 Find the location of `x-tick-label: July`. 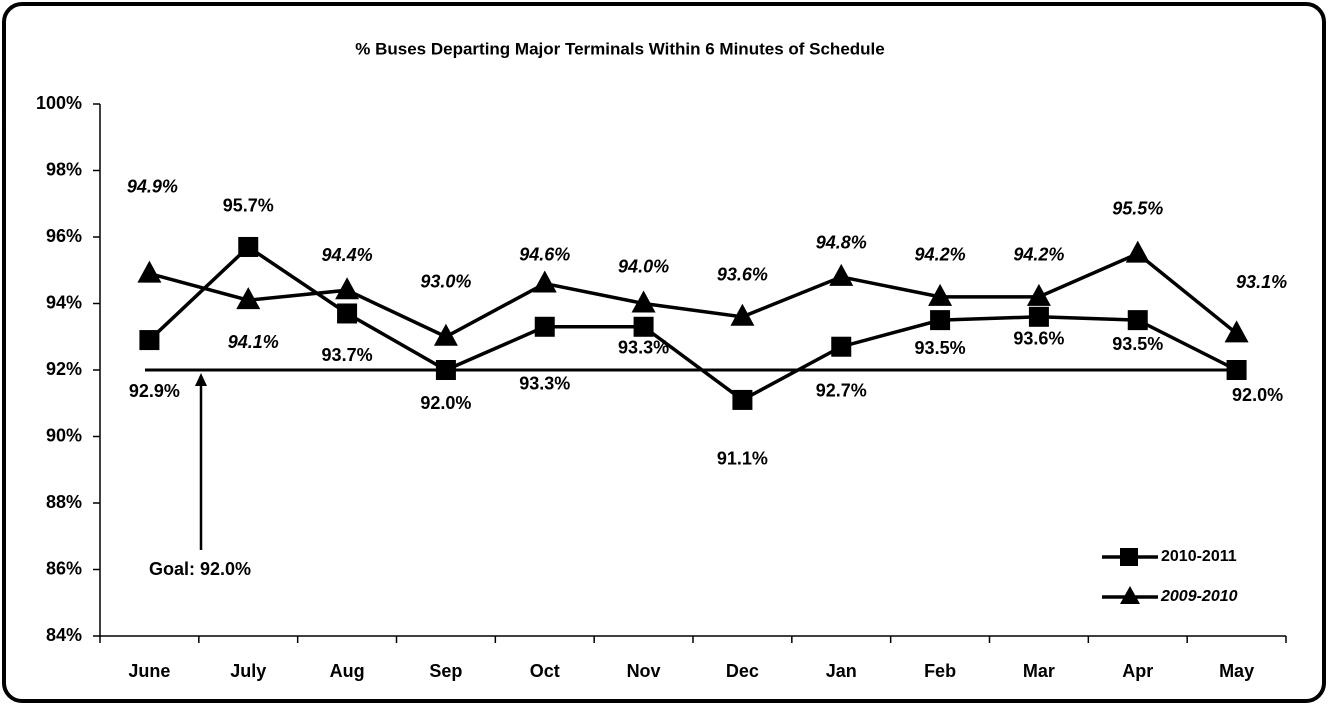

x-tick-label: July is located at coordinates (248, 671).